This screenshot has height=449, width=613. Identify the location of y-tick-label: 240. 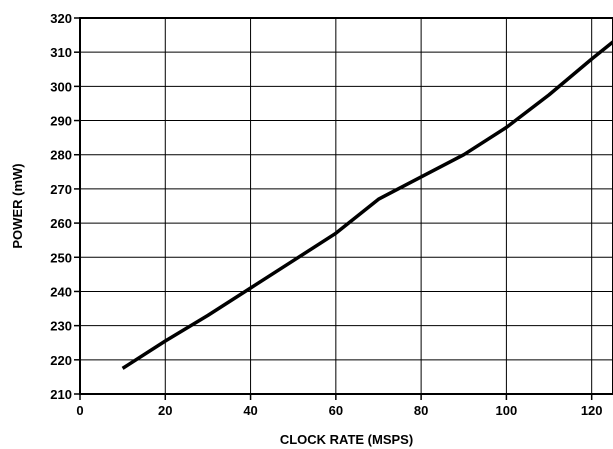
(61, 291).